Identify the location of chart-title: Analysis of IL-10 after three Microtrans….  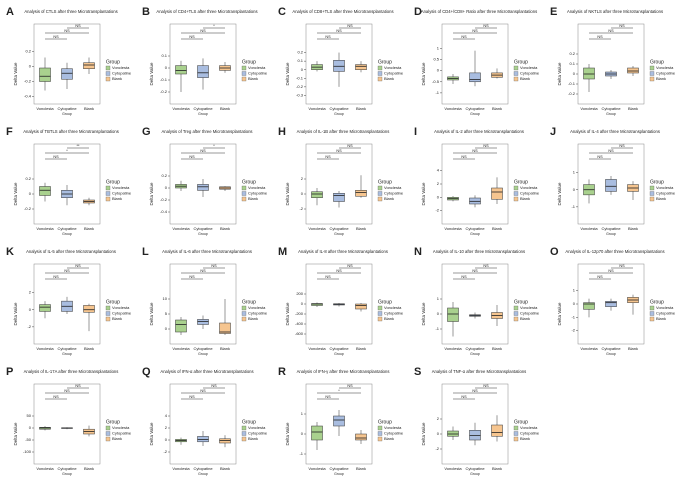
(479, 251).